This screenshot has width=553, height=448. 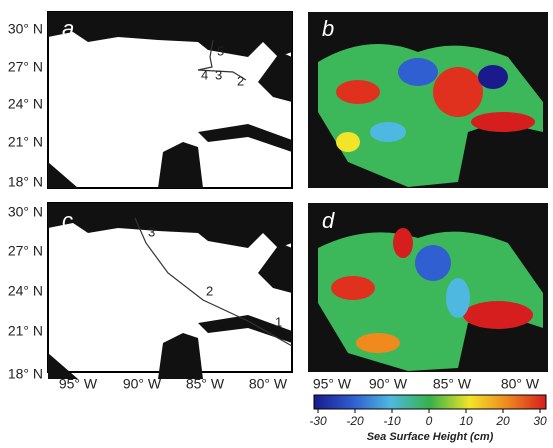 I want to click on colorbar-label: Sea Surface Height (cm), so click(x=430, y=437).